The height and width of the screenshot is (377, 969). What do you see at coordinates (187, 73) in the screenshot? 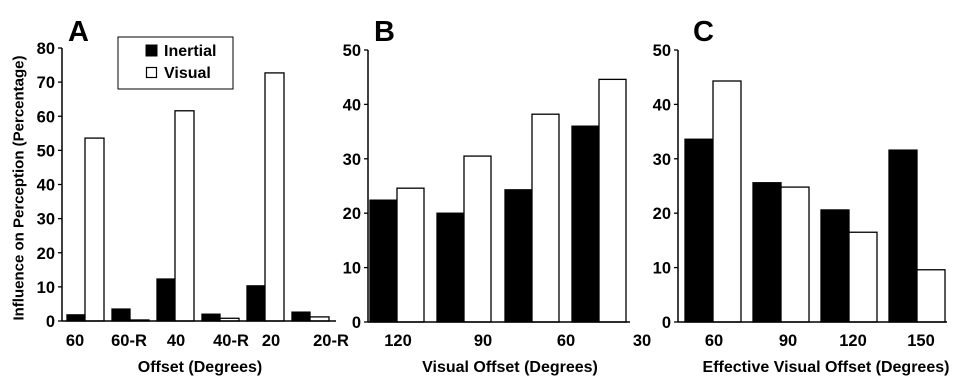
I see `legend-label-visual: Visual` at bounding box center [187, 73].